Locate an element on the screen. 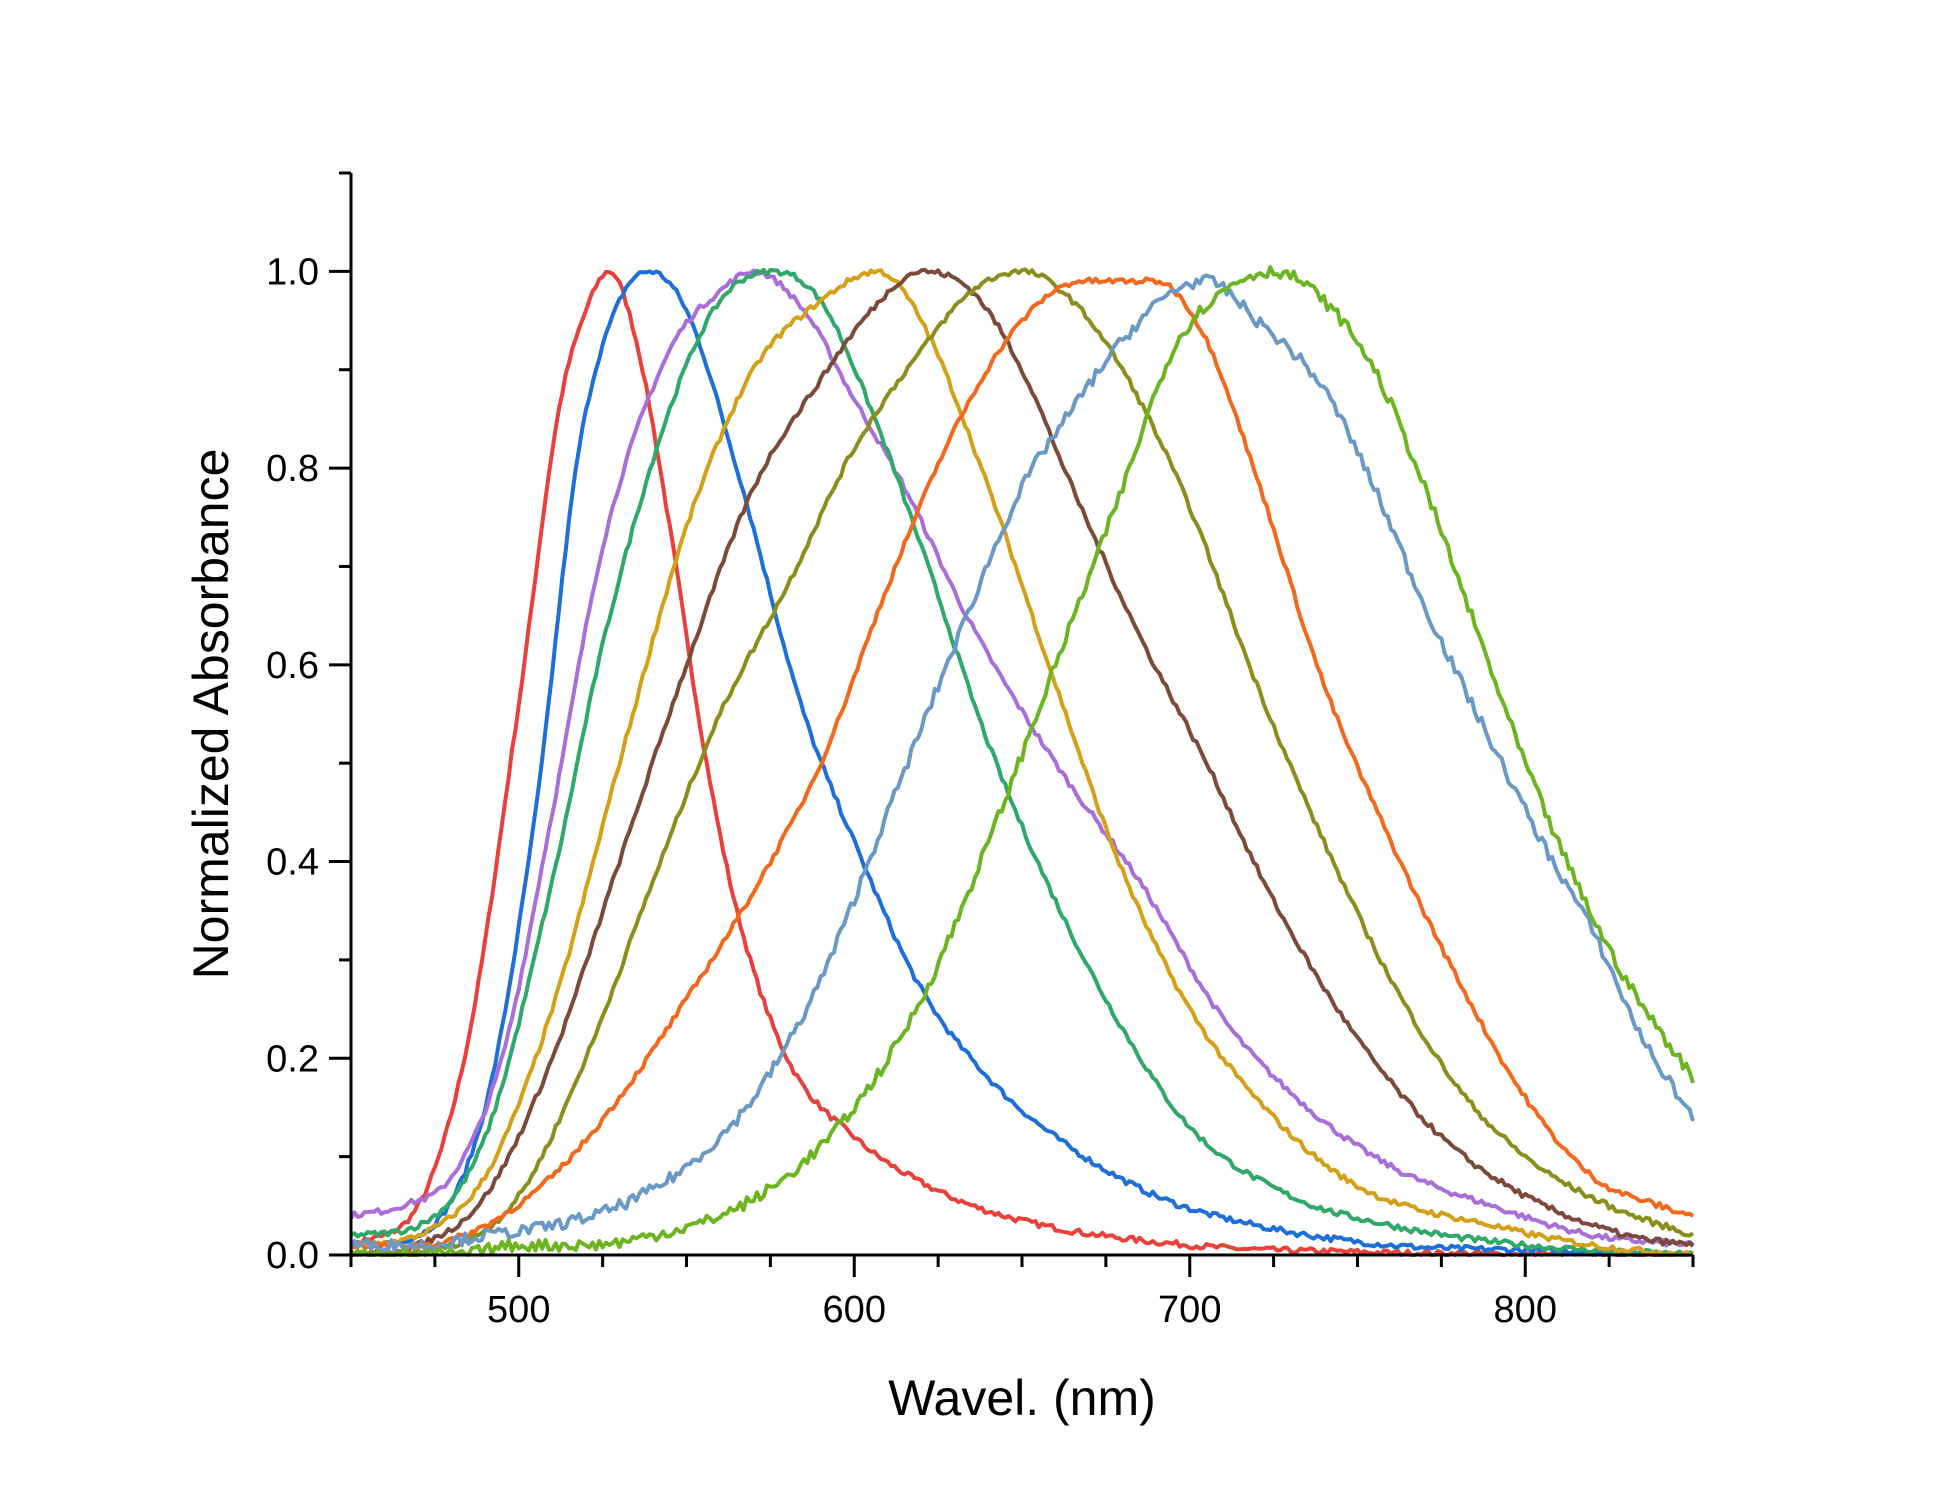  y-tick-label: 0.0 is located at coordinates (292, 1256).